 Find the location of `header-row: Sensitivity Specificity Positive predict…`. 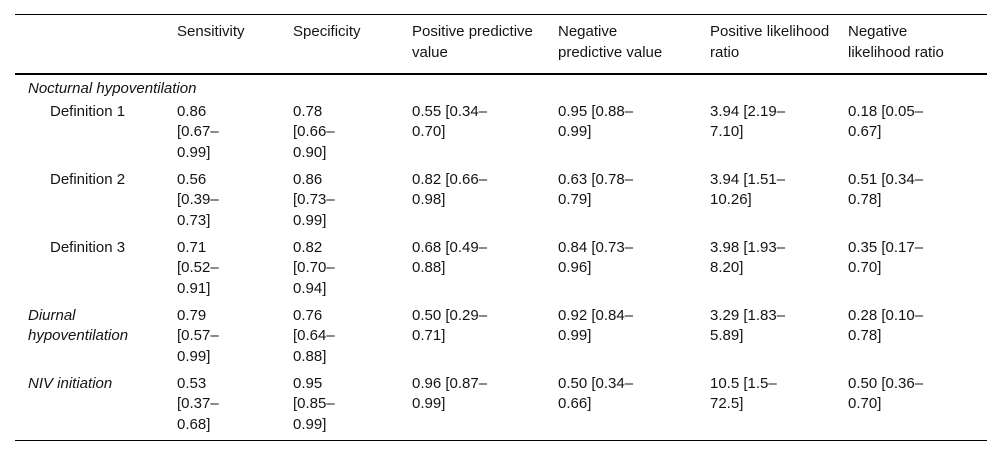

header-row: Sensitivity Specificity Positive predict… is located at coordinates (501, 45).